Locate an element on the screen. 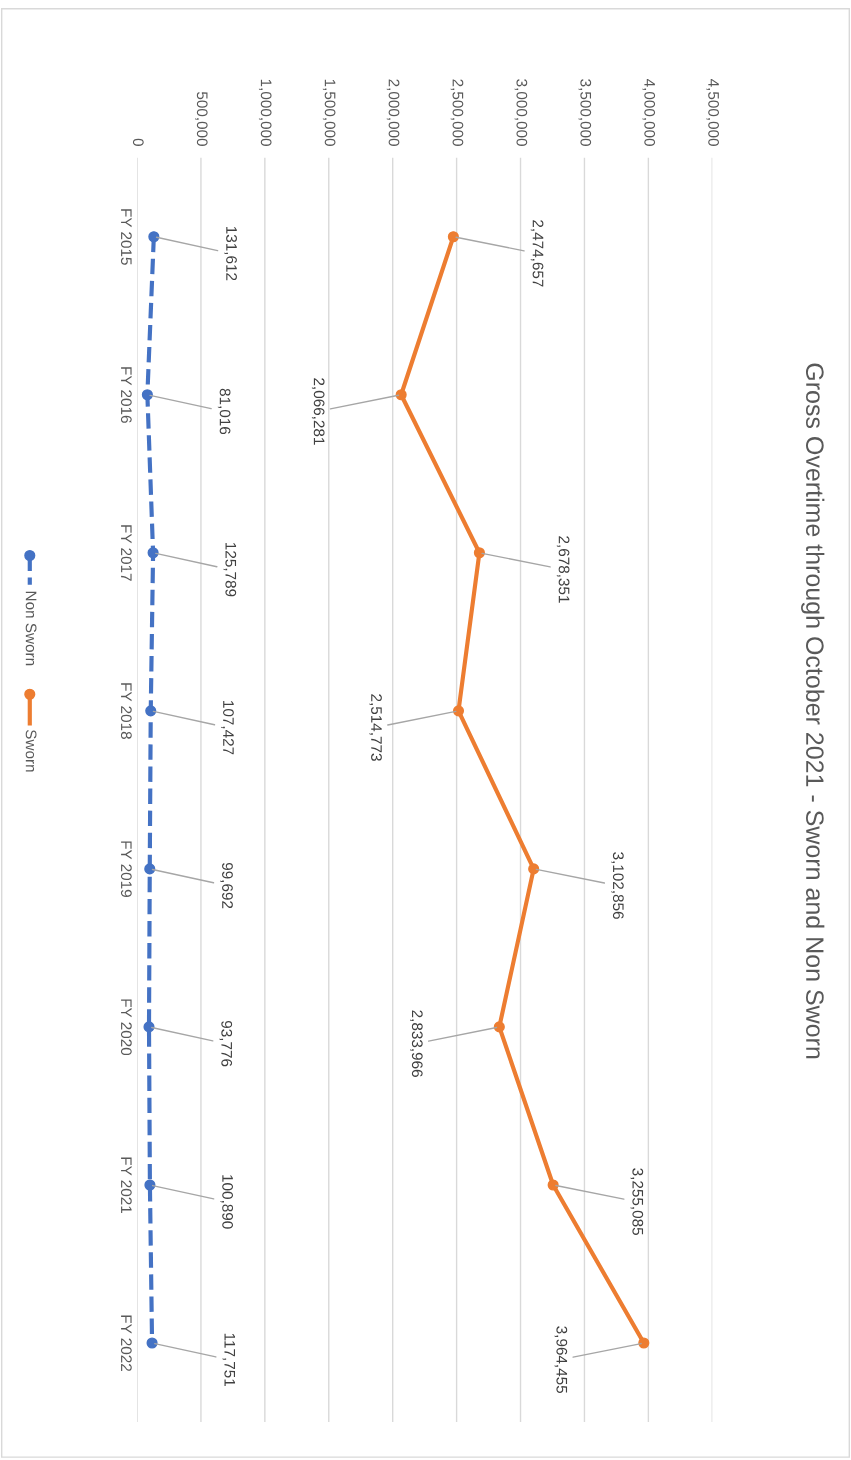 The width and height of the screenshot is (851, 1460). y-tick-label: FY 2015 is located at coordinates (126, 237).